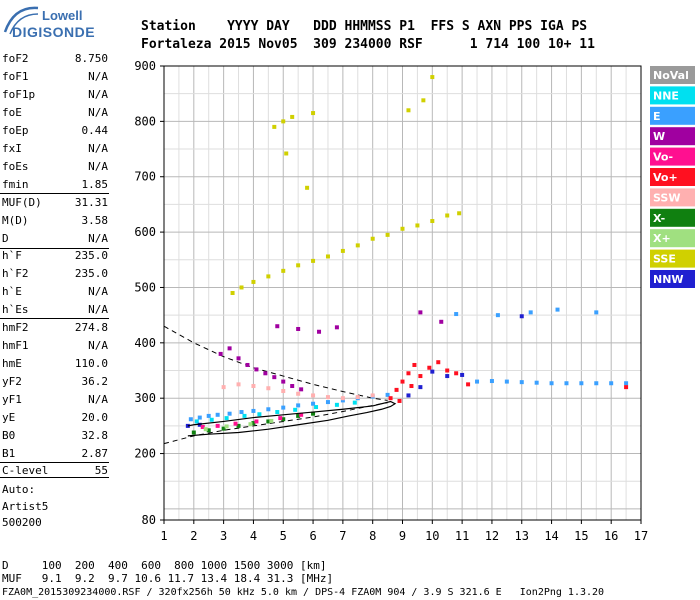  What do you see at coordinates (95, 435) in the screenshot?
I see `param-value: 32.8` at bounding box center [95, 435].